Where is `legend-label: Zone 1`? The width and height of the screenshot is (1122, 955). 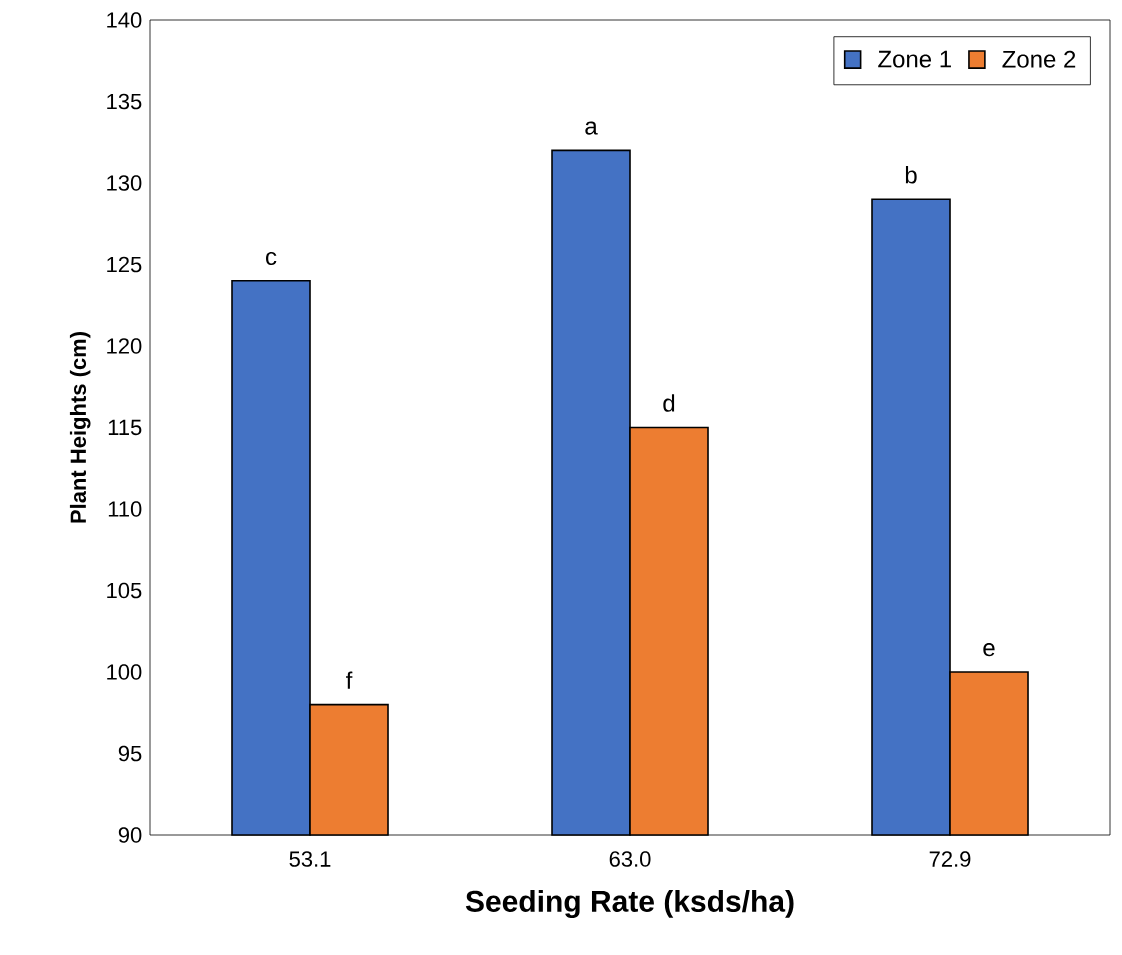 legend-label: Zone 1 is located at coordinates (914, 59).